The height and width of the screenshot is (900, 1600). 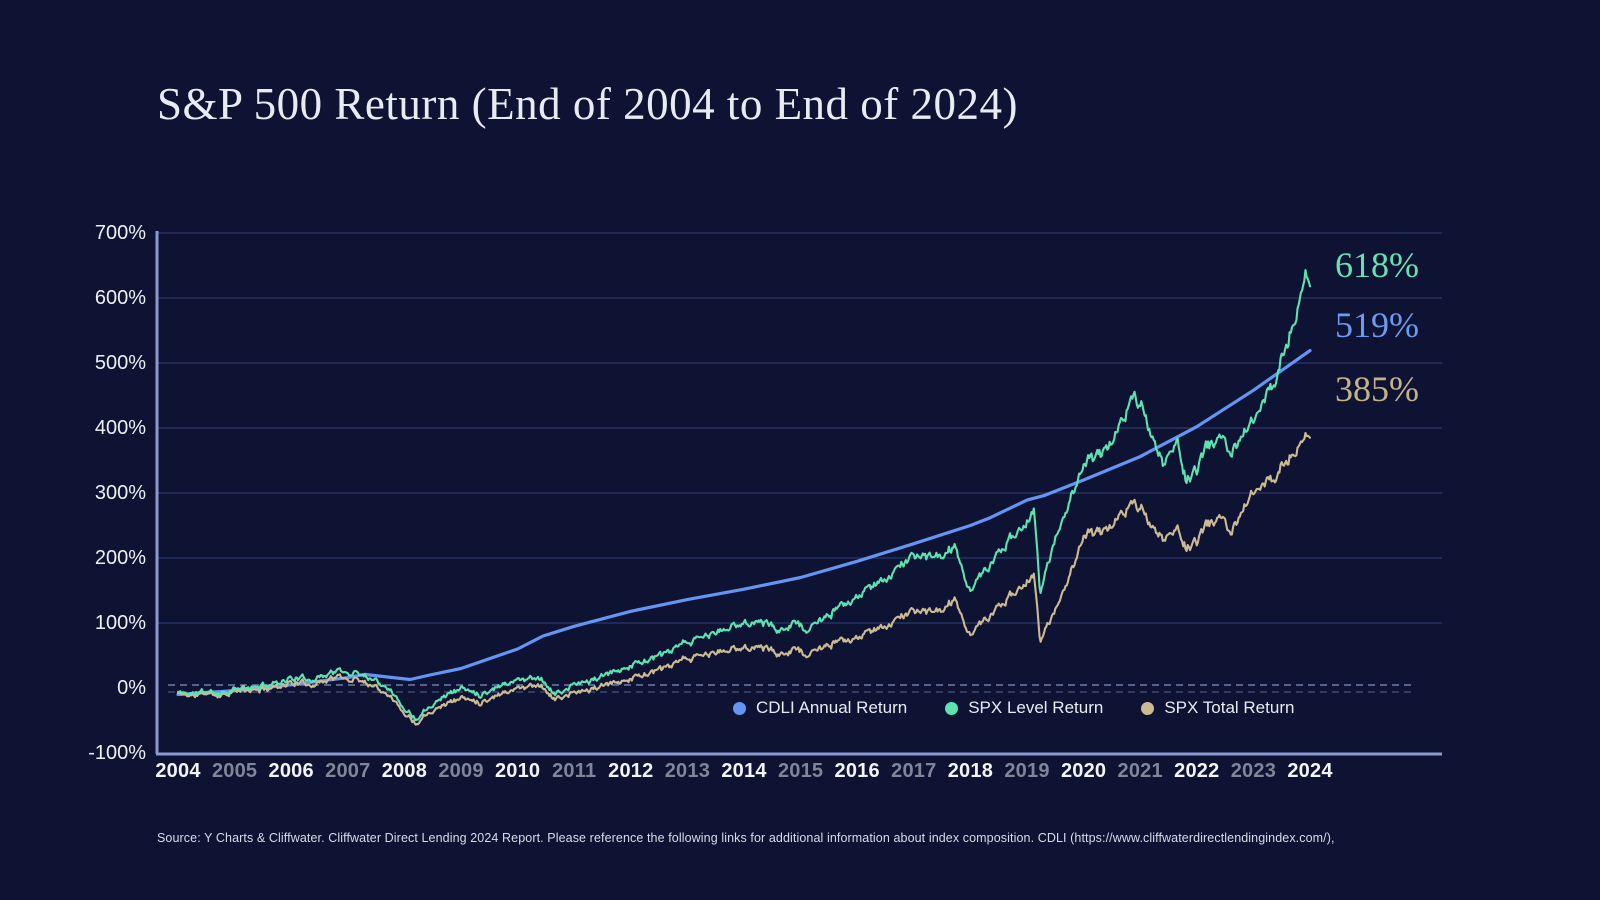 What do you see at coordinates (1229, 707) in the screenshot?
I see `legend-label: SPX Total Return` at bounding box center [1229, 707].